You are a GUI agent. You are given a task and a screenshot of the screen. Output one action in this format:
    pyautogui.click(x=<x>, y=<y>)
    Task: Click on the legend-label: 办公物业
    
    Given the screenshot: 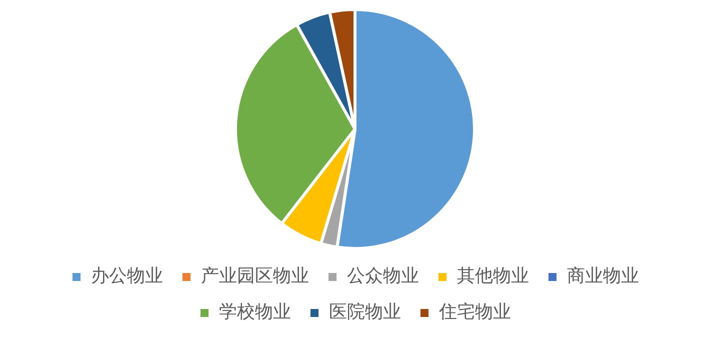 What is the action you would take?
    pyautogui.click(x=127, y=276)
    